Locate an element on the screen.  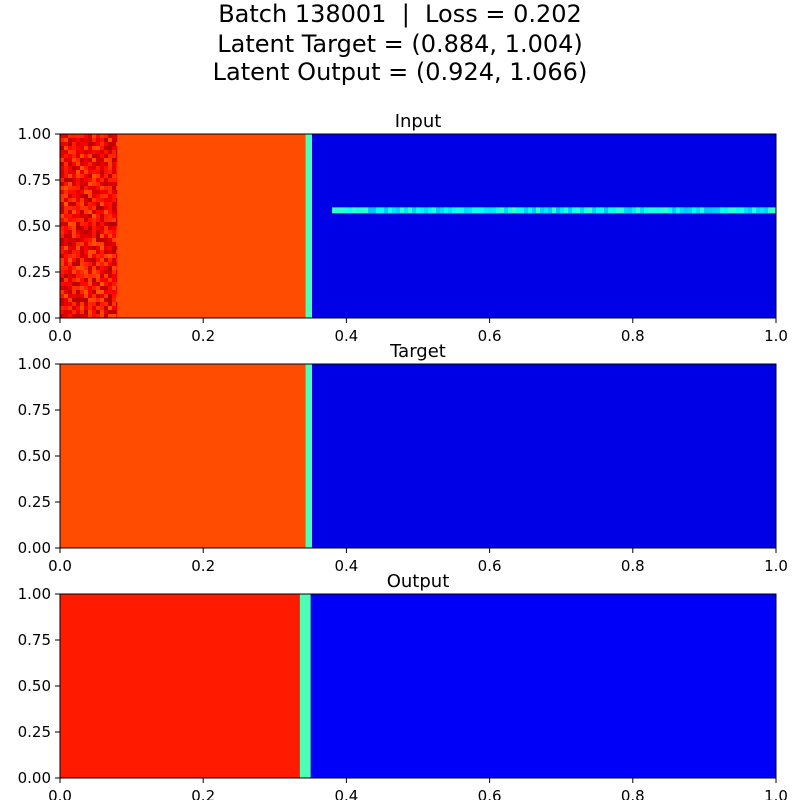
x-tick-label: 0.4 is located at coordinates (346, 336).